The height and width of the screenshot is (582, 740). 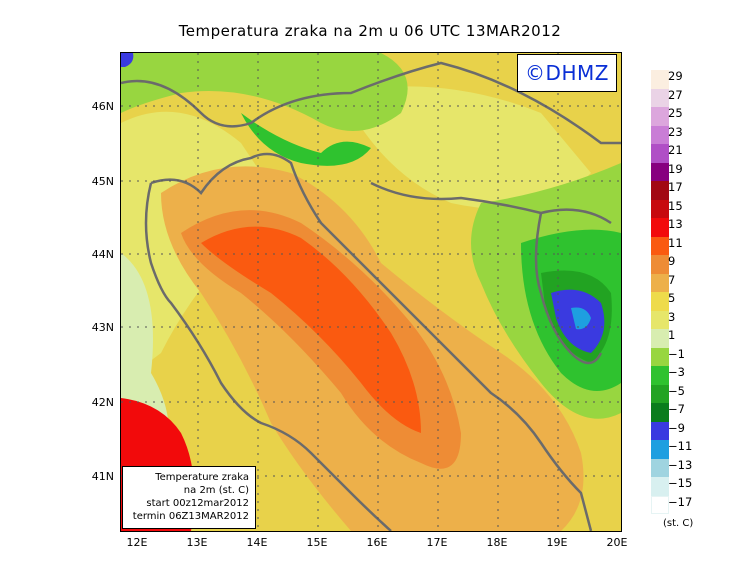 What do you see at coordinates (102, 181) in the screenshot?
I see `lat-label: 45N` at bounding box center [102, 181].